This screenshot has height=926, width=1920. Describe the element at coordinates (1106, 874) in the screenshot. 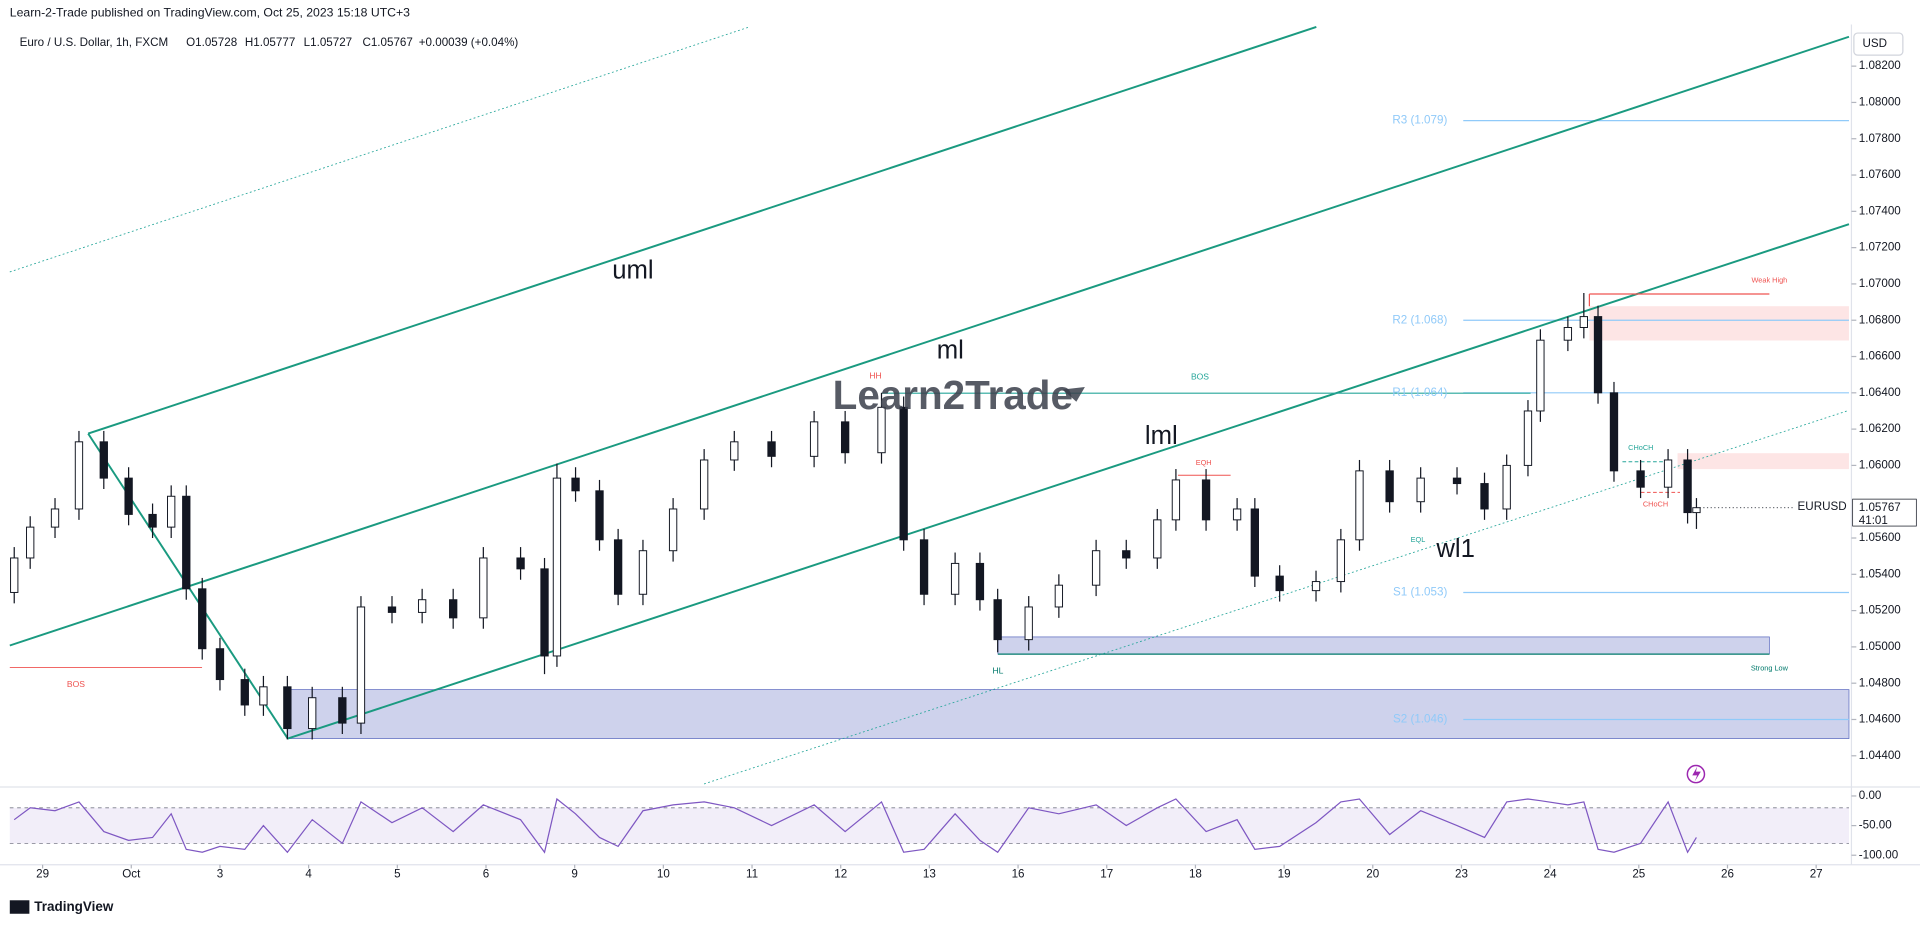

I see `x-tick-label: 17` at that location.